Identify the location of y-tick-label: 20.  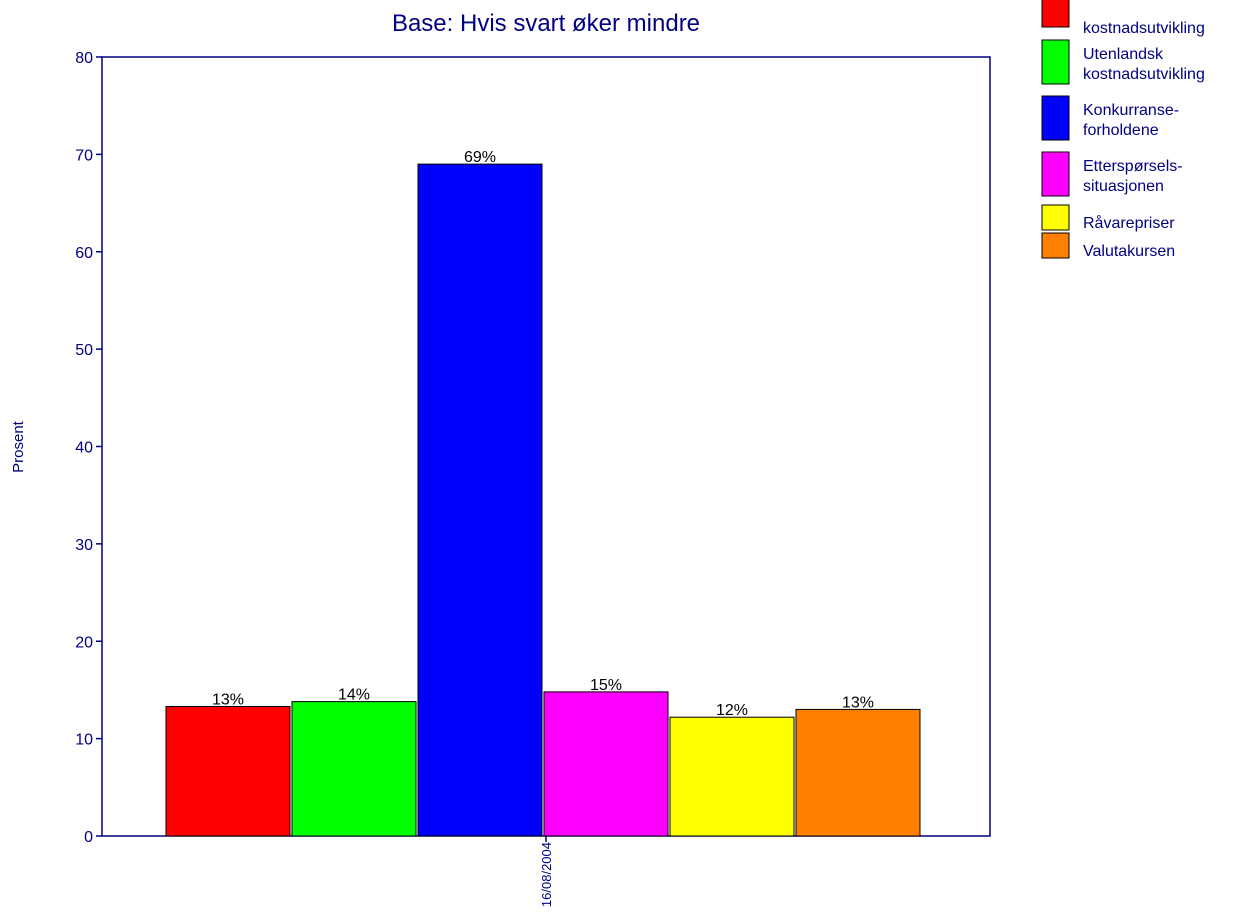
(84, 642).